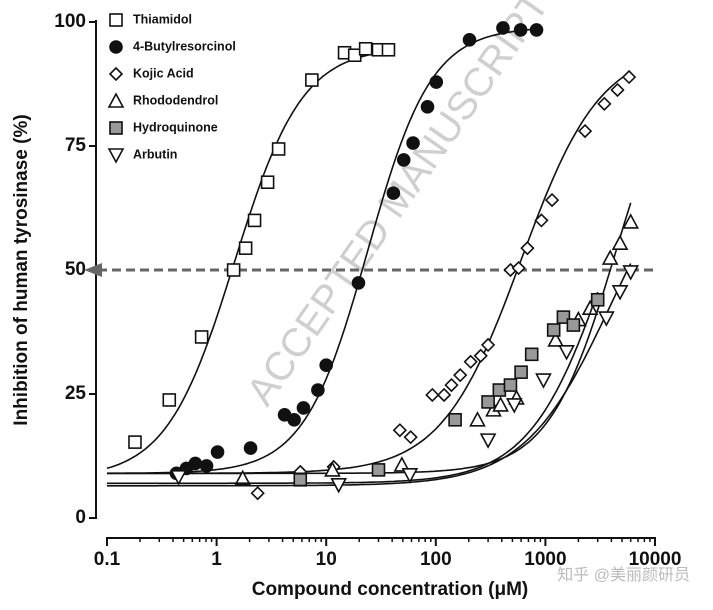 The width and height of the screenshot is (713, 610). Describe the element at coordinates (75, 269) in the screenshot. I see `y-tick-label: 50` at that location.